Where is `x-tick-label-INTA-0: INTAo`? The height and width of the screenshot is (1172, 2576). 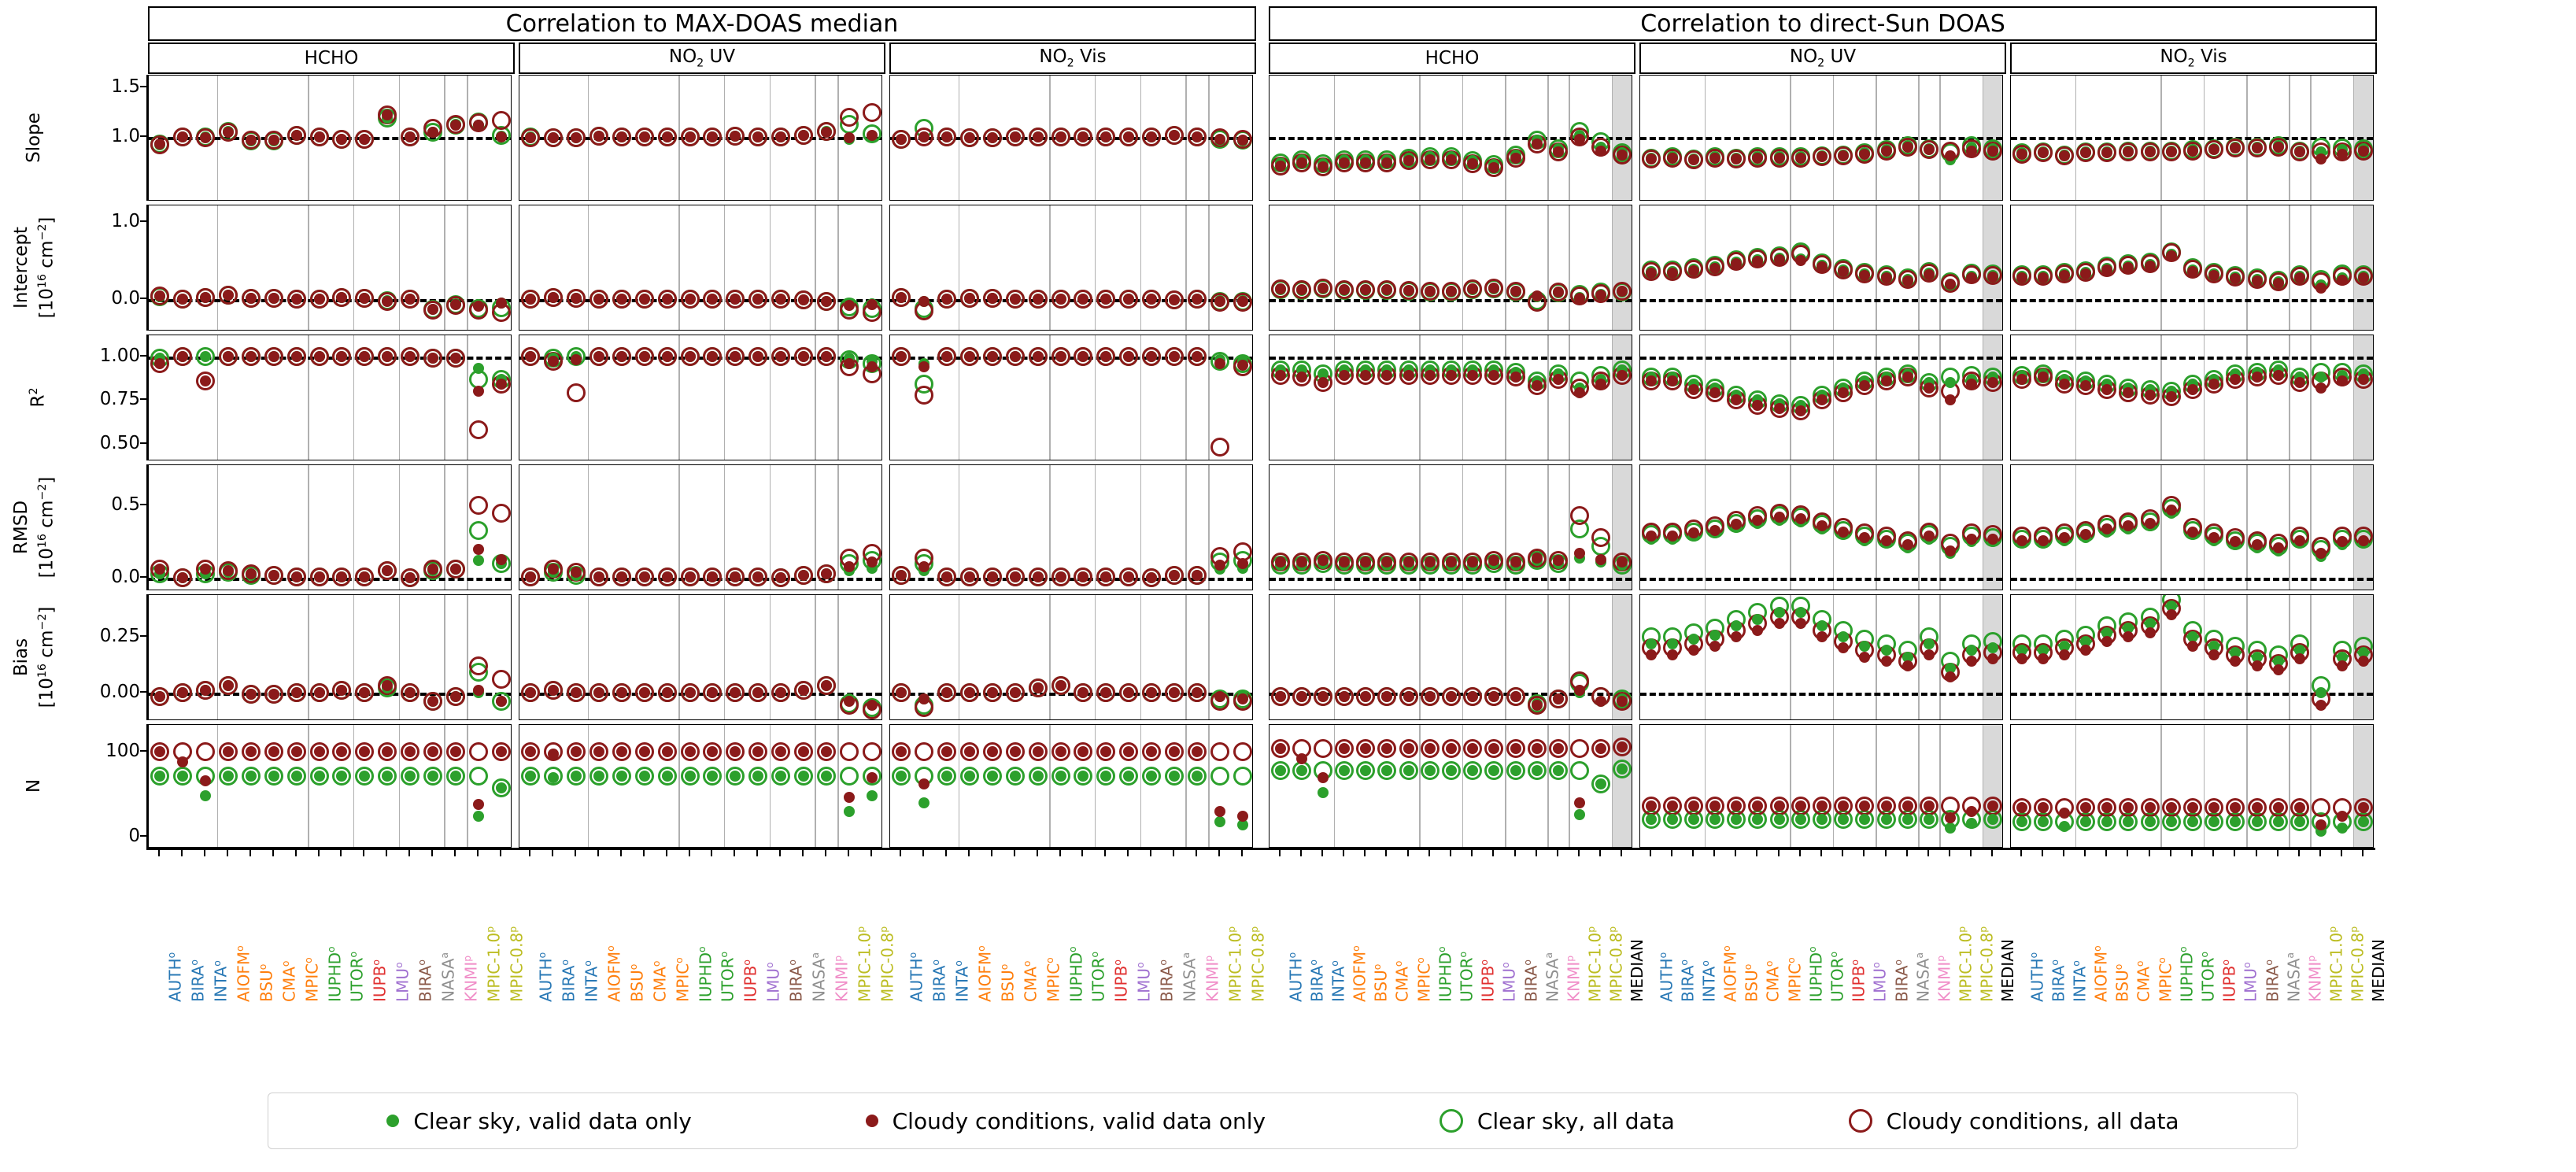
x-tick-label-INTA-0: INTAo is located at coordinates (221, 981).